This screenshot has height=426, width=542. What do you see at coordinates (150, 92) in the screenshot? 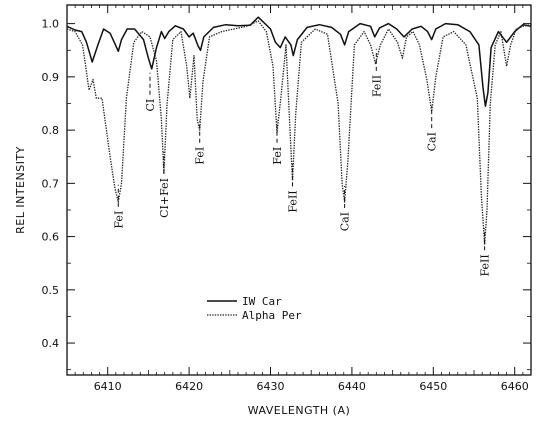
I see `line-annotation: CI` at bounding box center [150, 92].